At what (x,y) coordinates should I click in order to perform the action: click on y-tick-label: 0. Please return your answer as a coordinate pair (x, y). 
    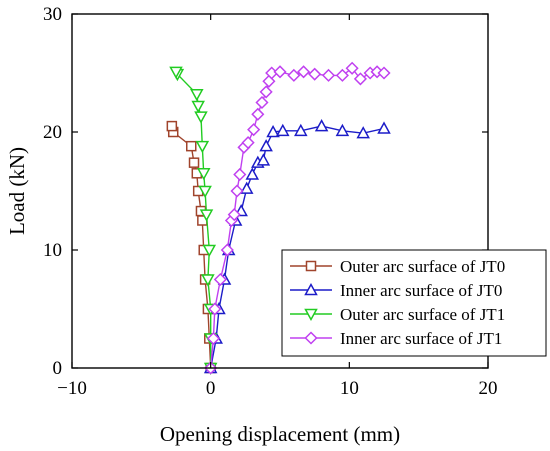
    Looking at the image, I should click on (58, 368).